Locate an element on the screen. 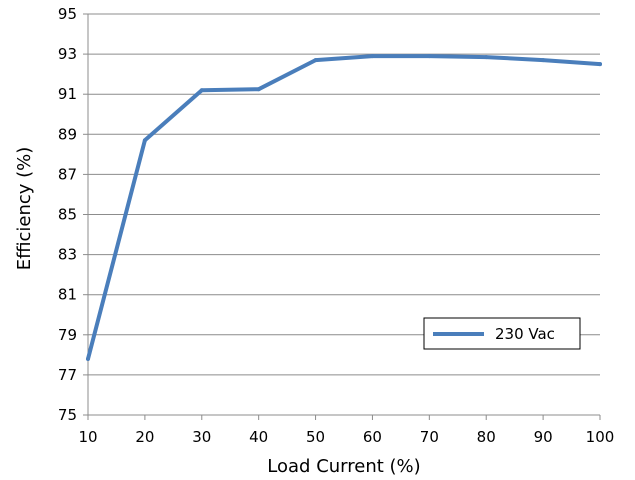 The width and height of the screenshot is (635, 480). y-tick-label-83: 83 is located at coordinates (67, 255).